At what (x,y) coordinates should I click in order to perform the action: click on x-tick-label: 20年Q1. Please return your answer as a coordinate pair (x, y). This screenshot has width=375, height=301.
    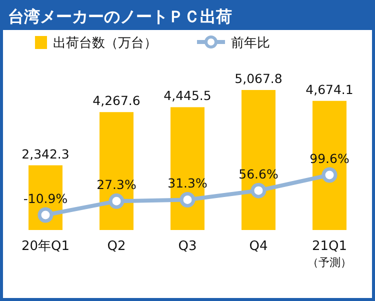
    Looking at the image, I should click on (45, 246).